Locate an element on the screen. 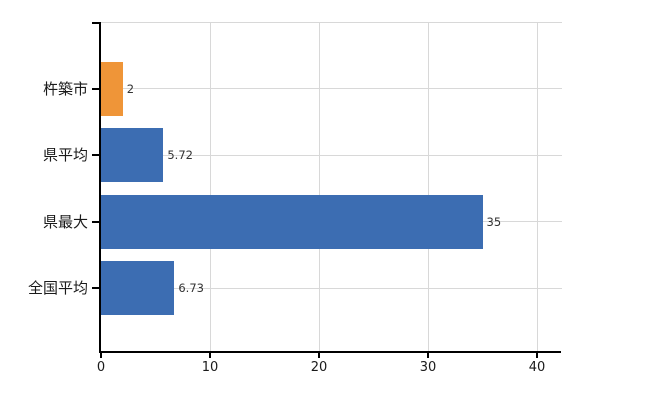 This screenshot has width=650, height=400. category-label: 全国平均 is located at coordinates (57, 288).